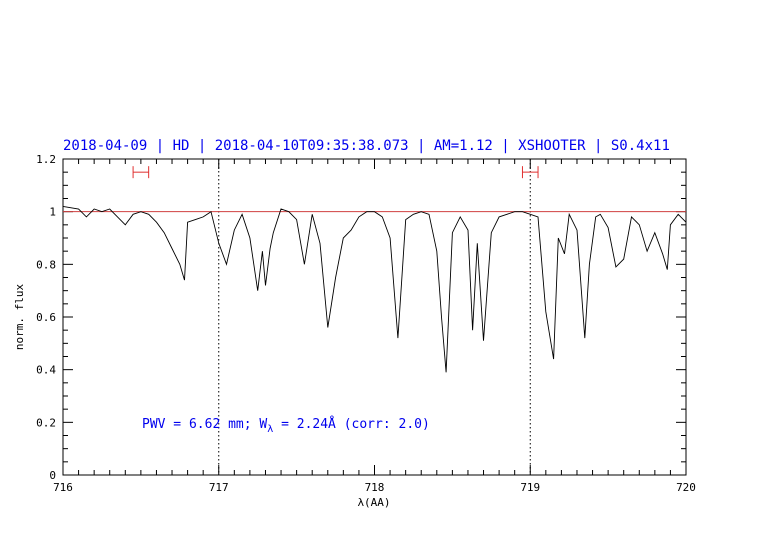 This screenshot has width=782, height=542. I want to click on x-axis-label: λ(AA), so click(373, 502).